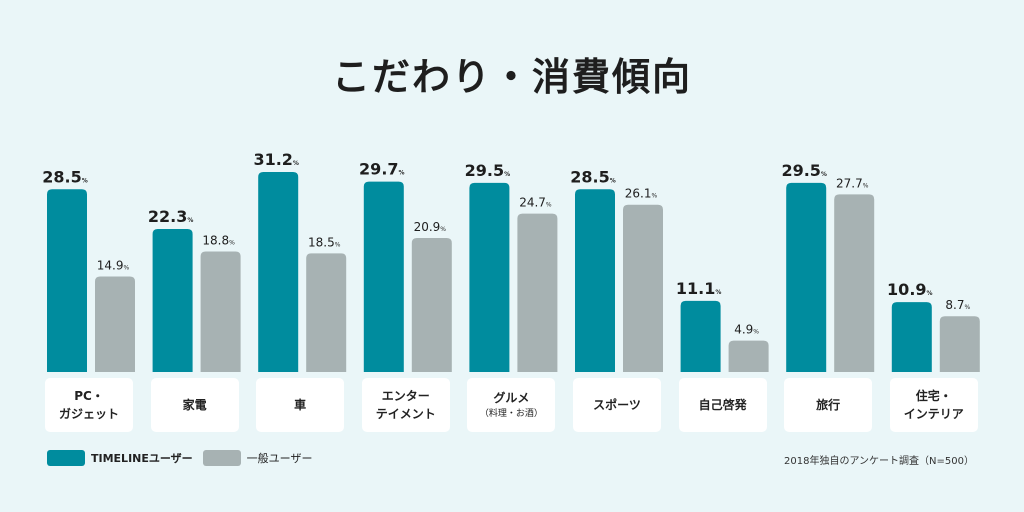 This screenshot has width=1024, height=512. Describe the element at coordinates (933, 414) in the screenshot. I see `category-line2: インテリア` at that location.